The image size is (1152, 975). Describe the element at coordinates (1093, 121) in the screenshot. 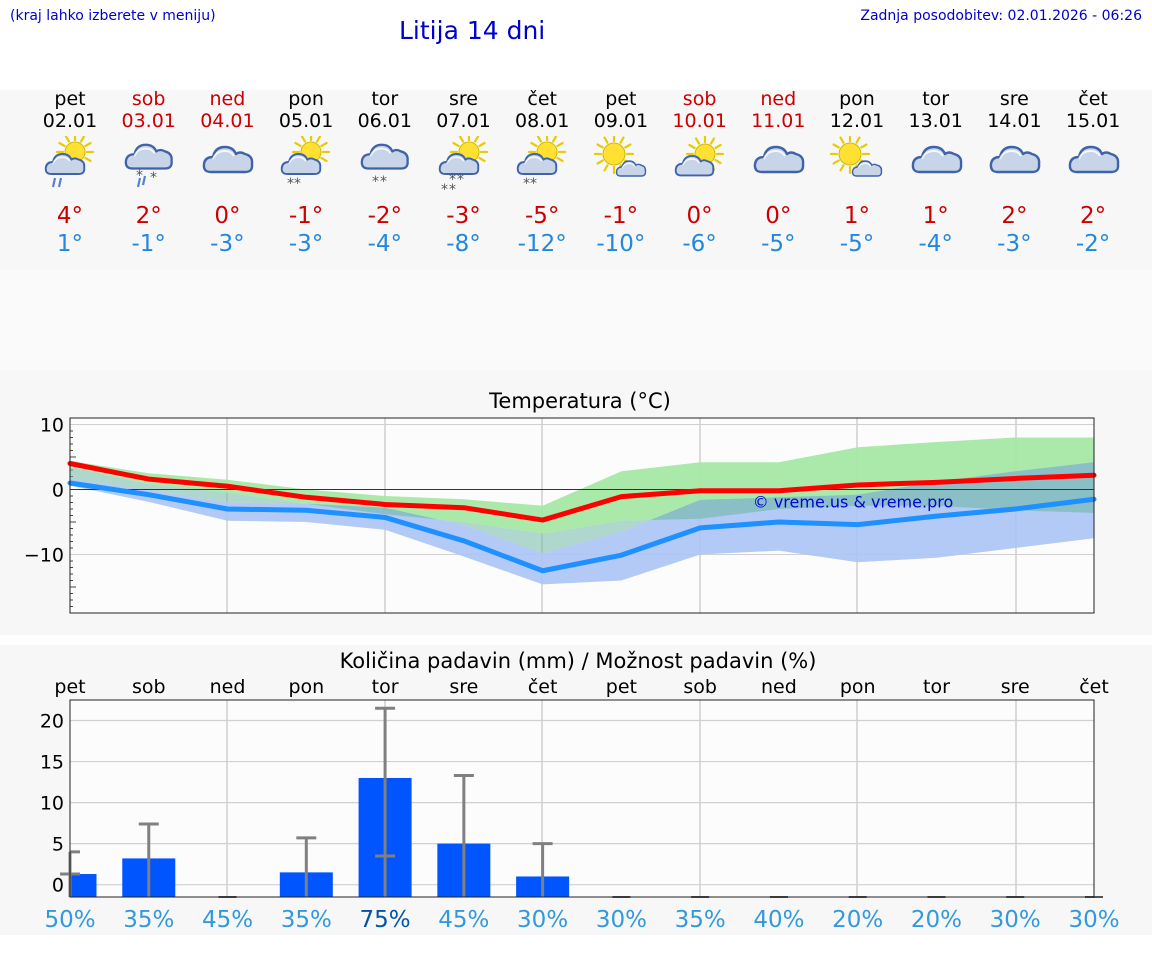

I see `day-date: 15.01` at that location.